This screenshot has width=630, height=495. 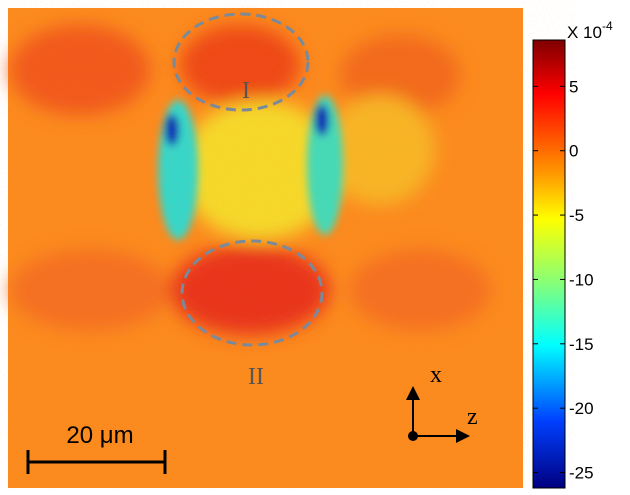 What do you see at coordinates (581, 473) in the screenshot?
I see `tick-label: -25` at bounding box center [581, 473].